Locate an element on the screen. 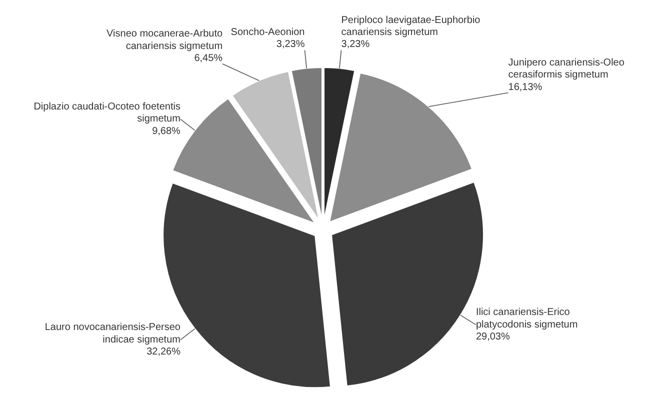 The width and height of the screenshot is (645, 414). data-label: 32,26% is located at coordinates (163, 352).